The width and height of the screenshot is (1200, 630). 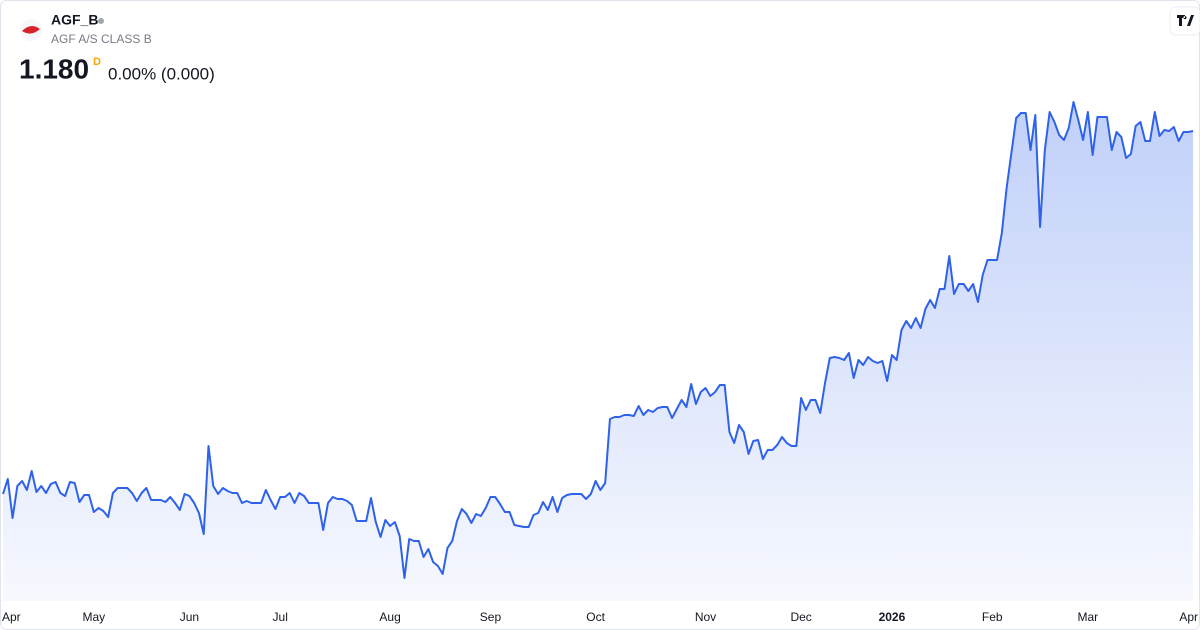 What do you see at coordinates (800, 617) in the screenshot?
I see `x-tick-label: Dec` at bounding box center [800, 617].